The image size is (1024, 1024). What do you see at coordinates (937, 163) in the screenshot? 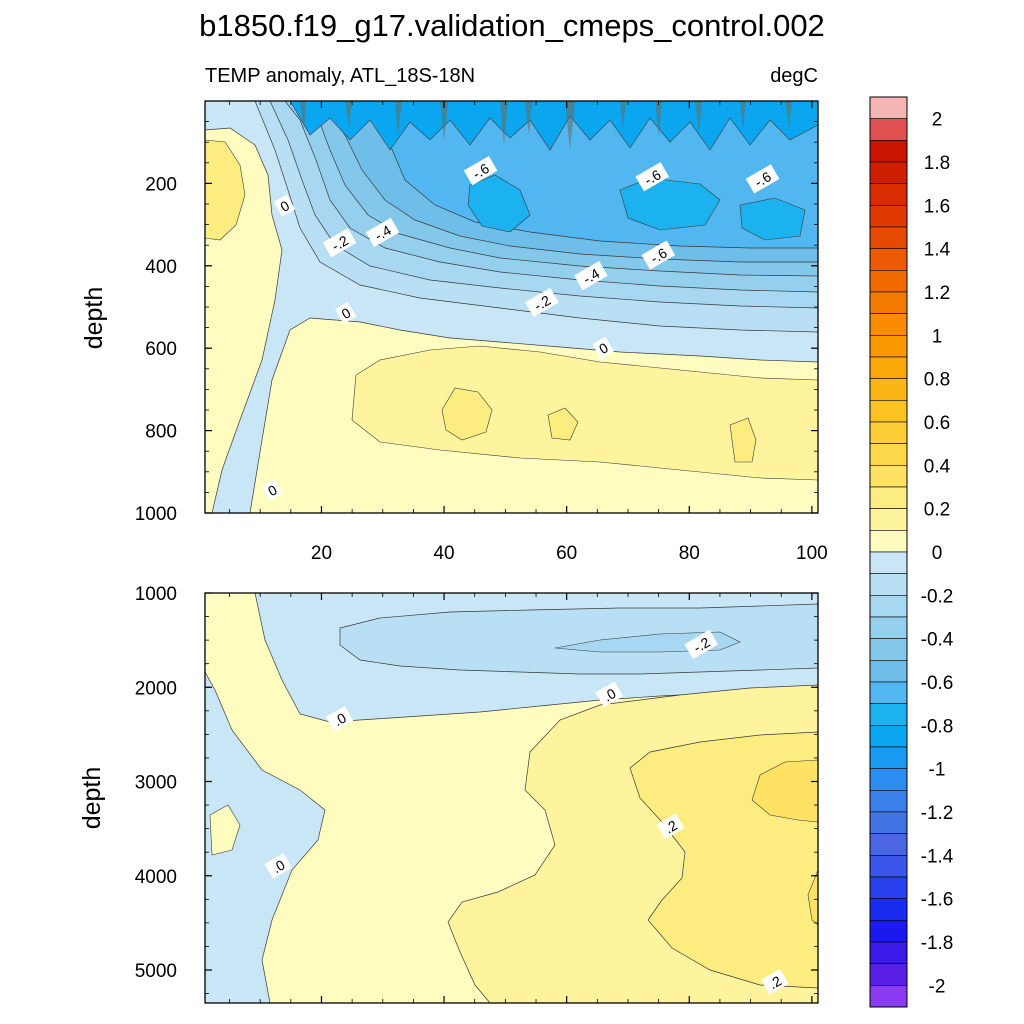
I see `colorbar-label: 1.8` at bounding box center [937, 163].